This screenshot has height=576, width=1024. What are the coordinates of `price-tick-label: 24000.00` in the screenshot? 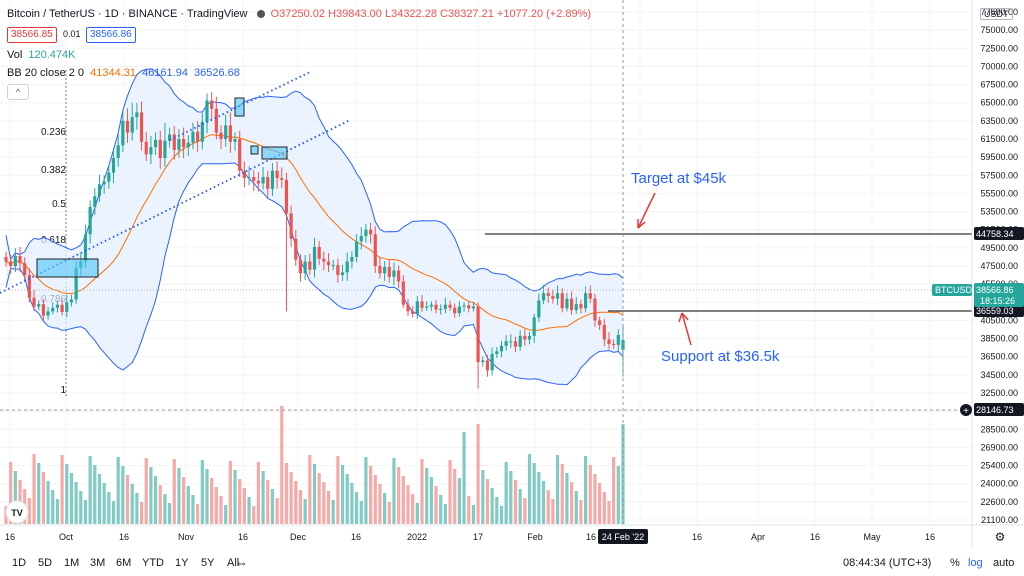 It's located at (999, 484).